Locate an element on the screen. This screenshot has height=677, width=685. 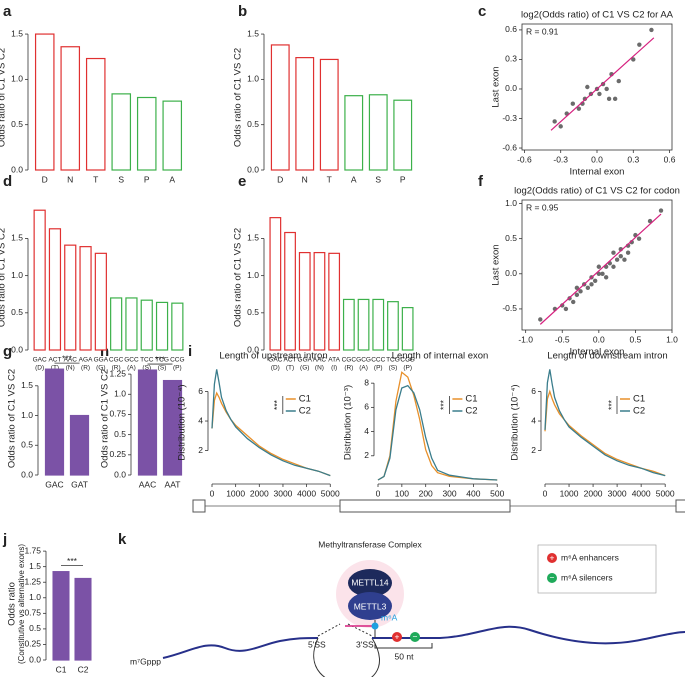
complex-title: Methyltransferase Complex is located at coordinates (370, 544).